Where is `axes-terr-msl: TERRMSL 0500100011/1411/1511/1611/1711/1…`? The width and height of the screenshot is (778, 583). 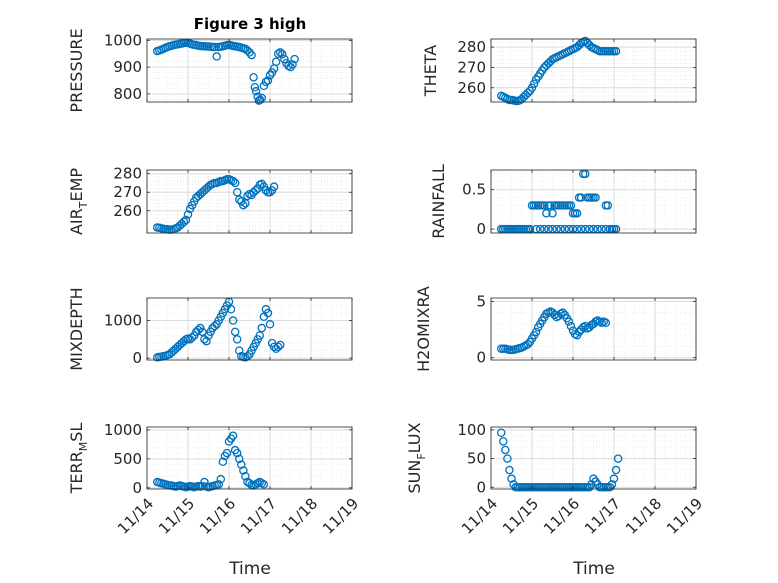 axes-terr-msl: TERRMSL 0500100011/1411/1511/1611/1711/1… is located at coordinates (214, 479).